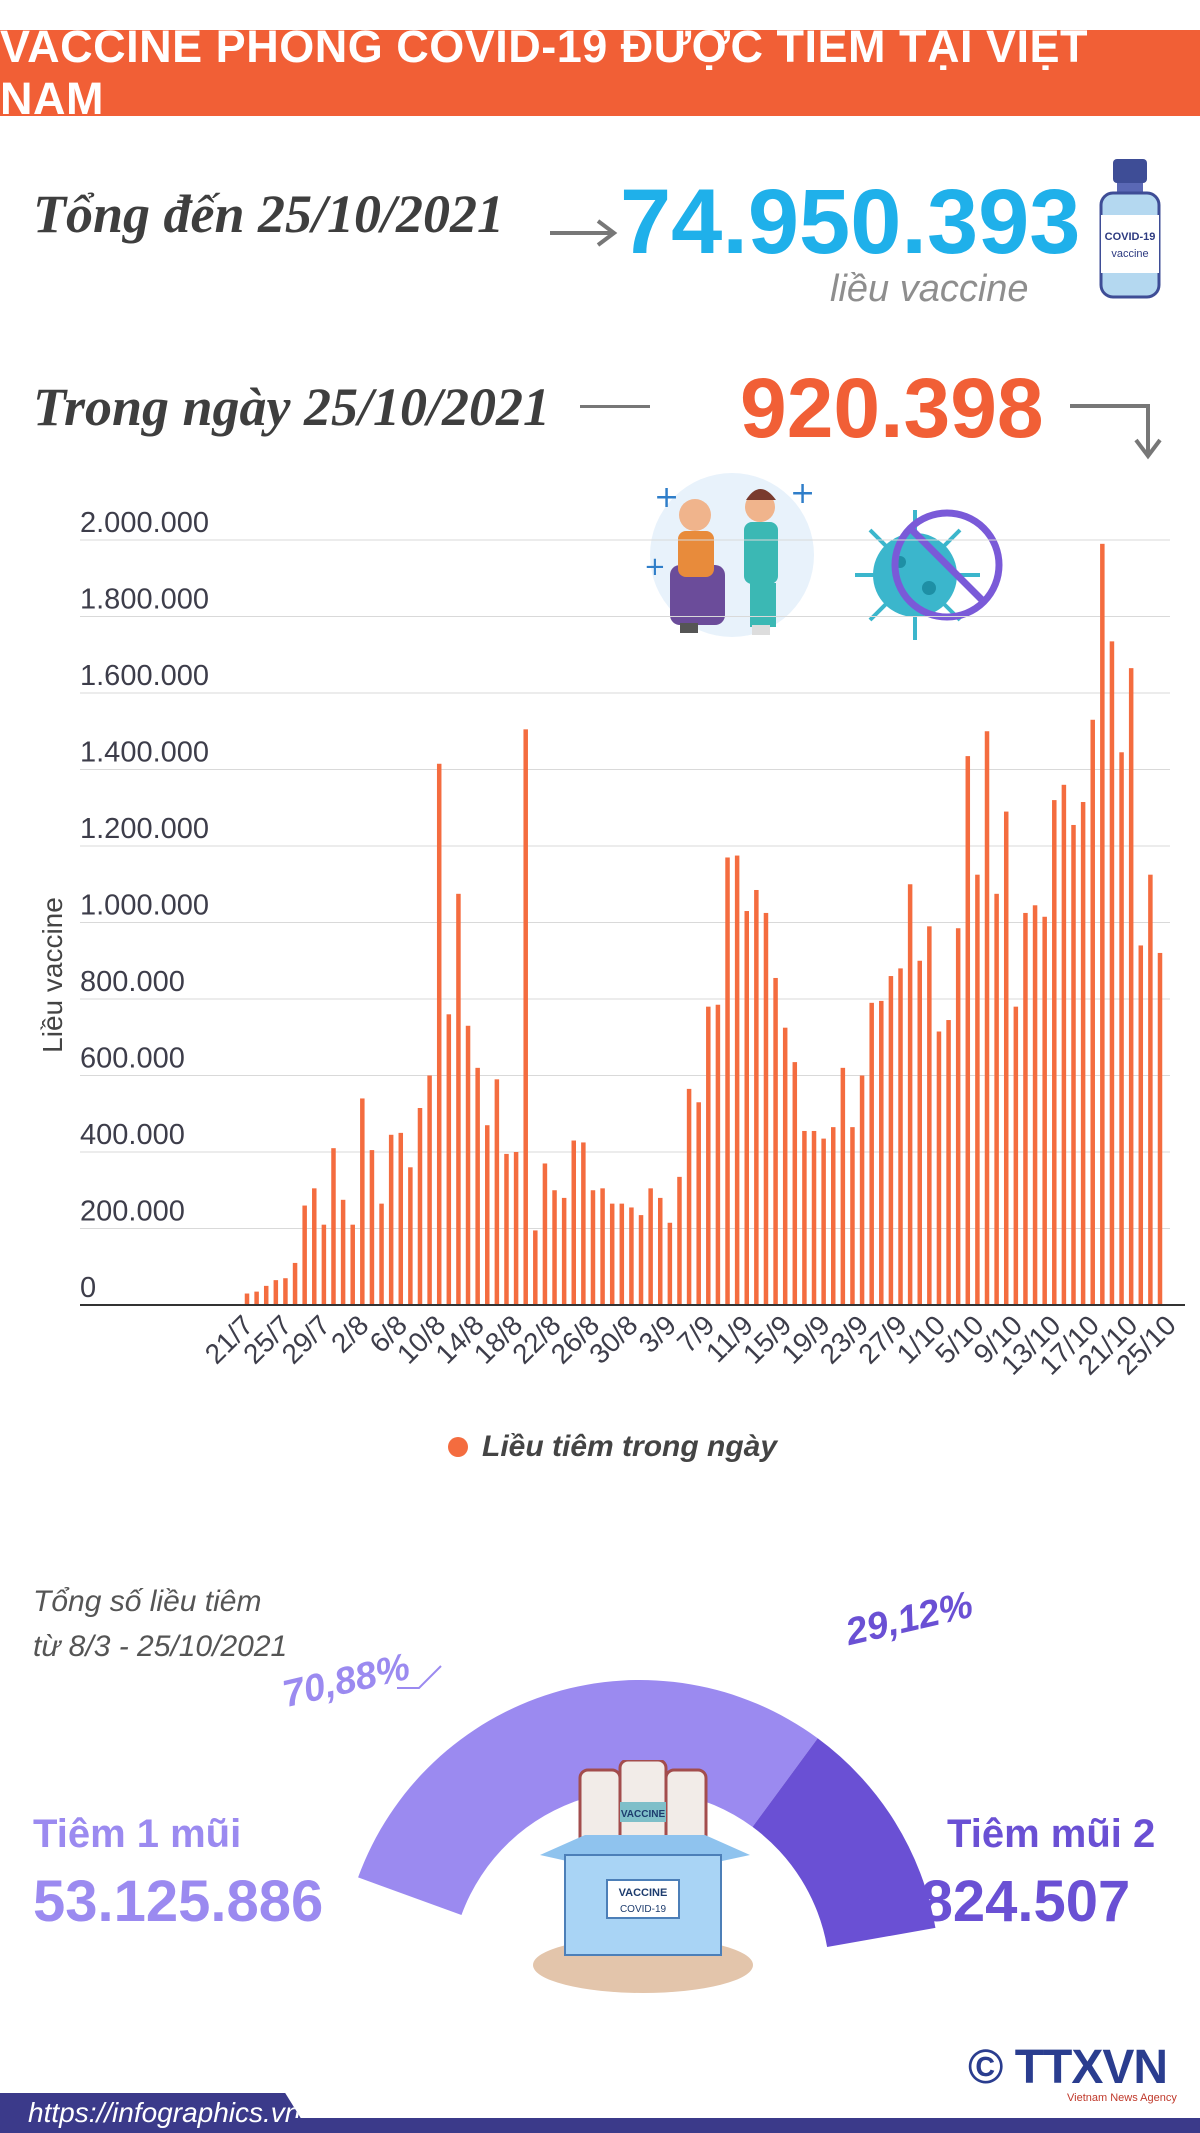 This screenshot has height=2133, width=1200. I want to click on ttxvn-logo: © TTXVN, so click(1068, 2067).